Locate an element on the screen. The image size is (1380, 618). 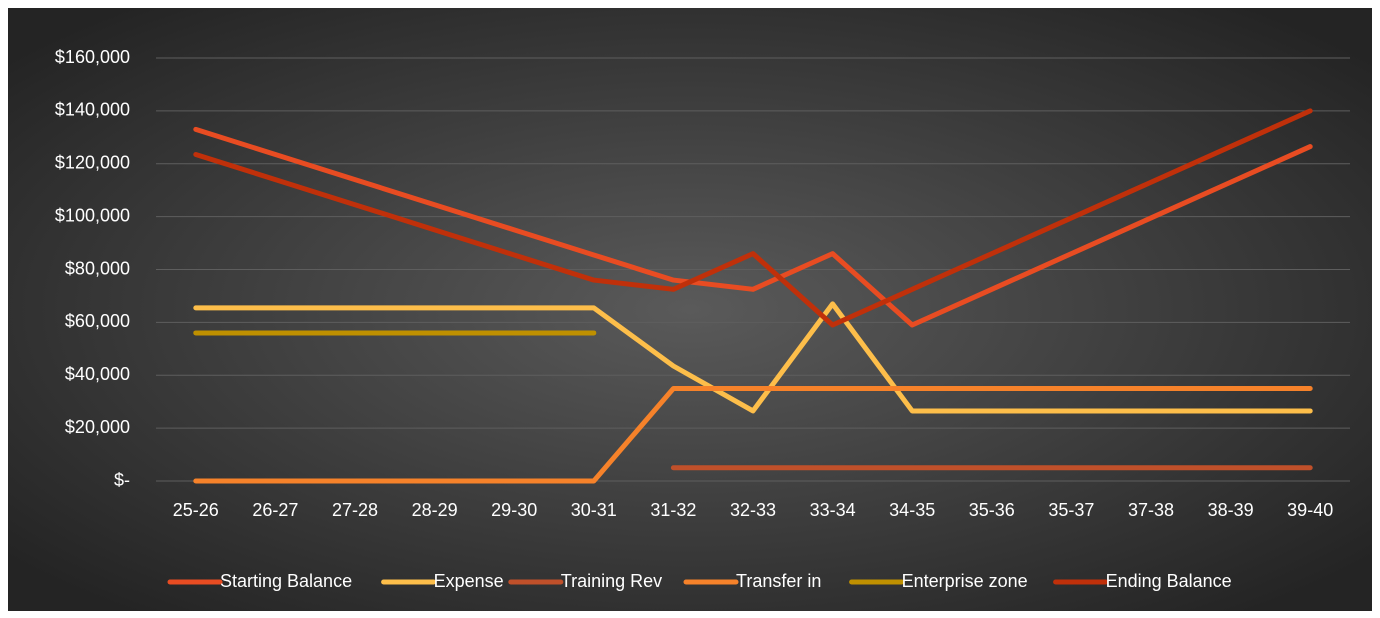
y-tick-label: $160,000 is located at coordinates (92, 57).